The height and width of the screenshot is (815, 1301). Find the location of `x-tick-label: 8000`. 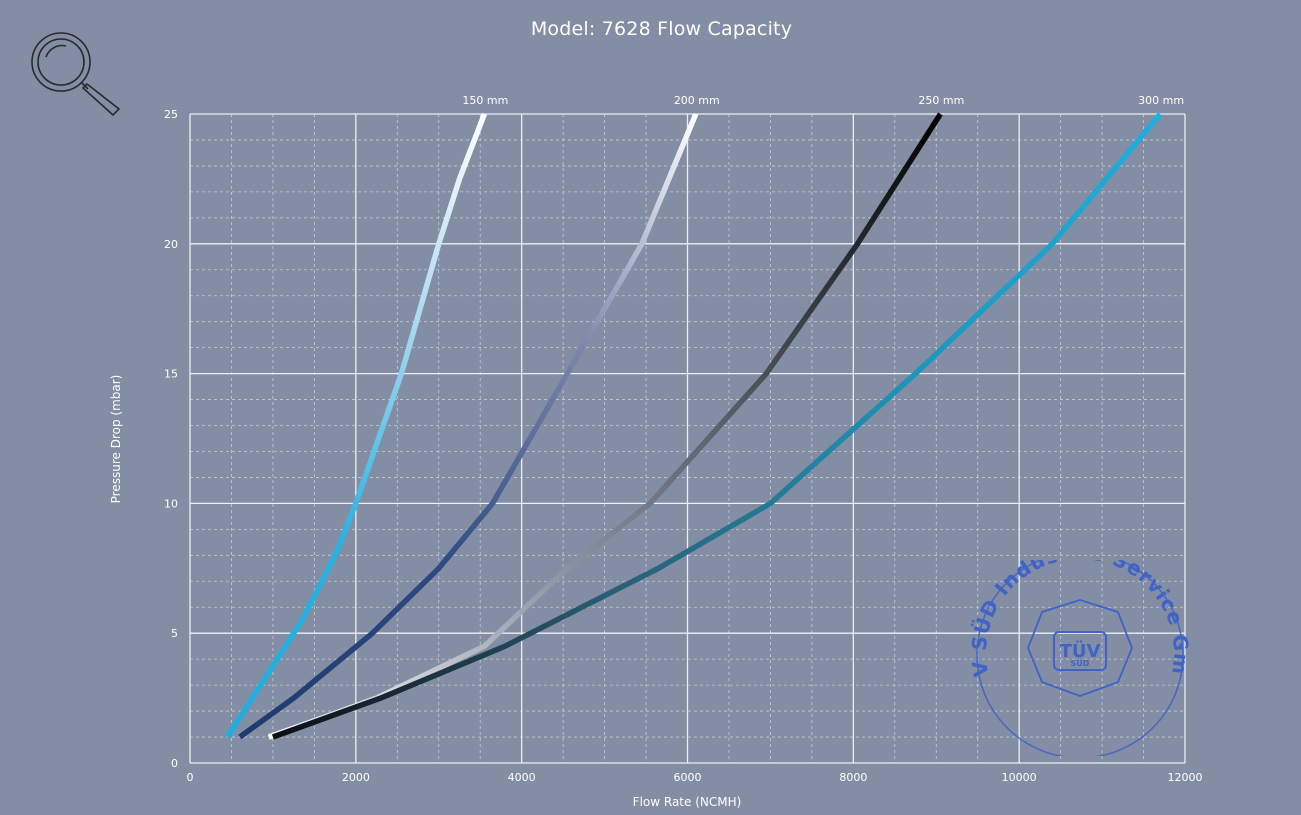

x-tick-label: 8000 is located at coordinates (853, 777).